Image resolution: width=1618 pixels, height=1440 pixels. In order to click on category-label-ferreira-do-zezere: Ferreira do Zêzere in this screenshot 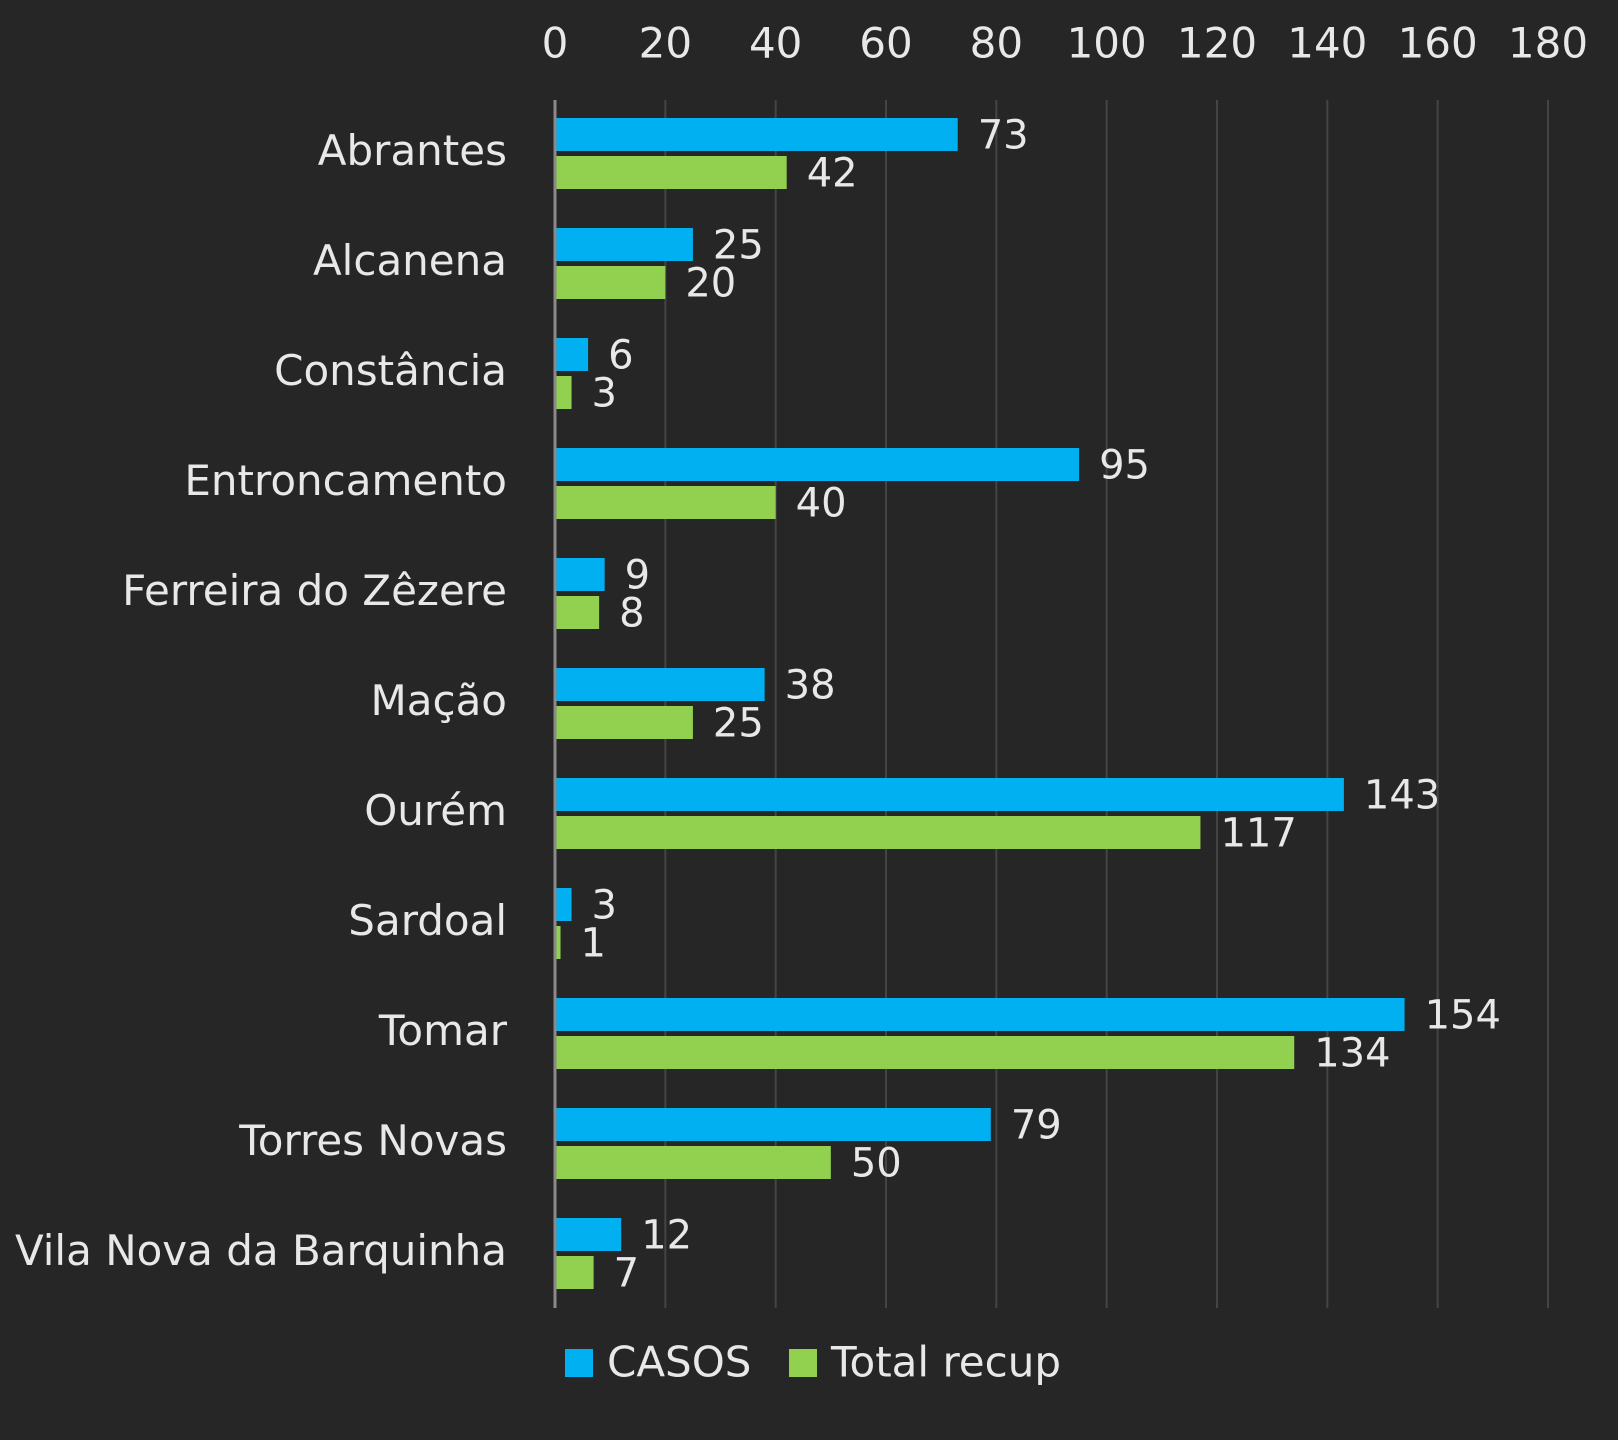, I will do `click(314, 590)`.